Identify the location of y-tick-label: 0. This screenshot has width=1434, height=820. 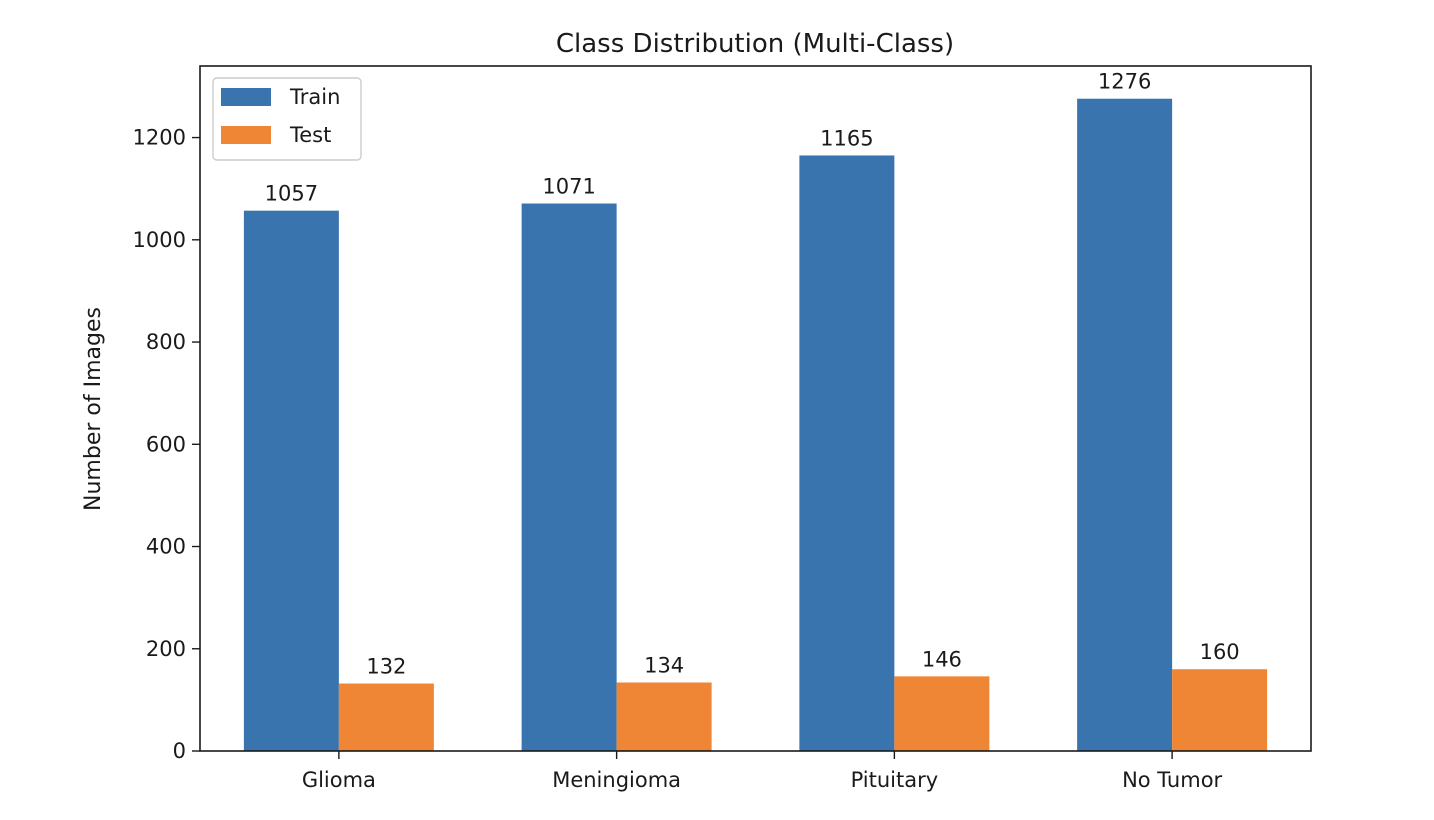
(179, 751).